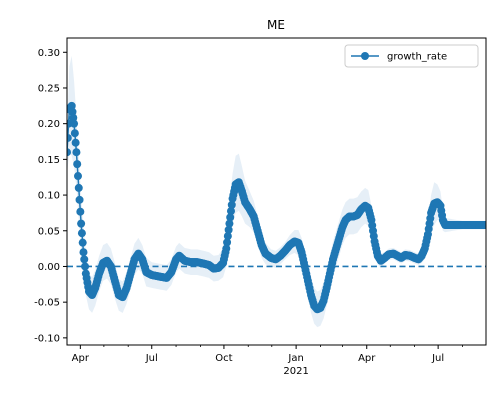 The width and height of the screenshot is (500, 400). I want to click on legend-box, so click(411, 56).